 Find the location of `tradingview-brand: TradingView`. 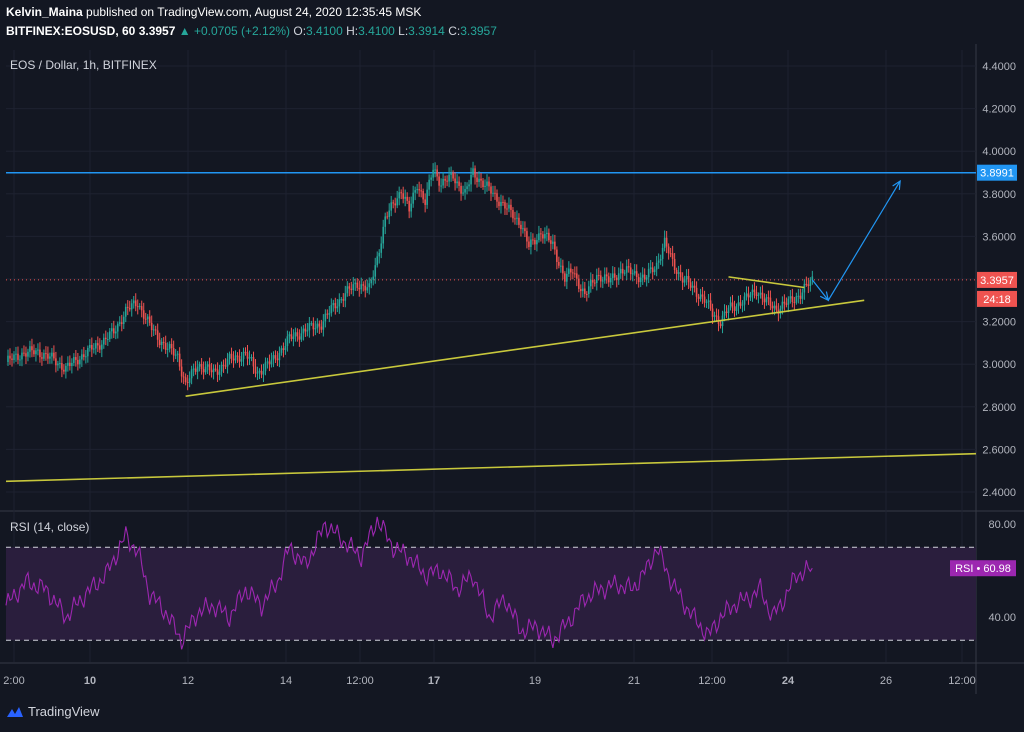

tradingview-brand: TradingView is located at coordinates (53, 711).